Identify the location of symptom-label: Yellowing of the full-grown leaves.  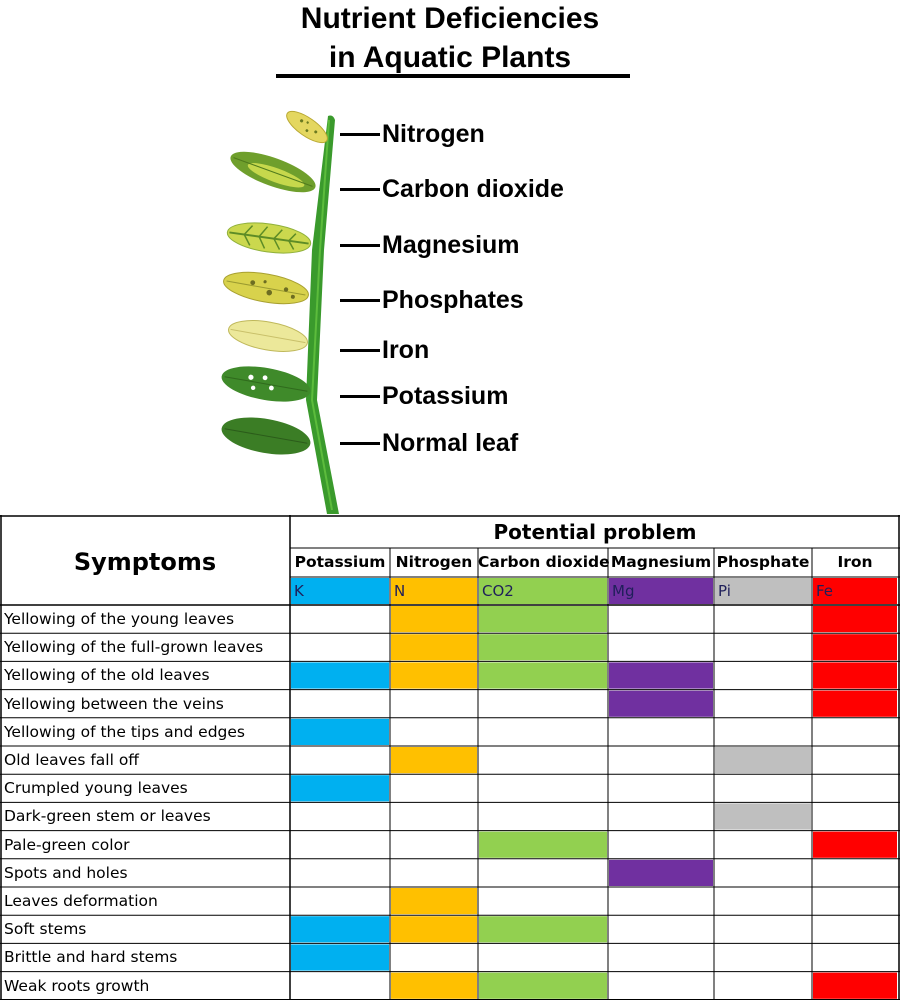
(134, 647).